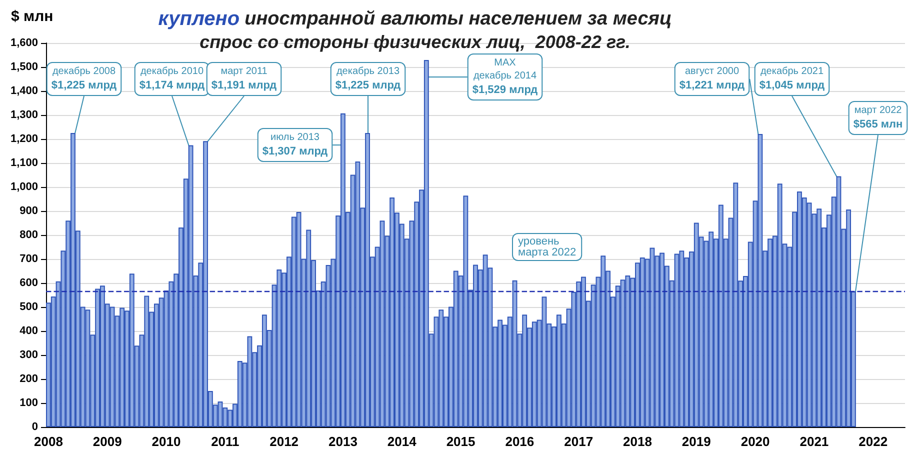  What do you see at coordinates (637, 441) in the screenshot?
I see `x-tick-label: 2018` at bounding box center [637, 441].